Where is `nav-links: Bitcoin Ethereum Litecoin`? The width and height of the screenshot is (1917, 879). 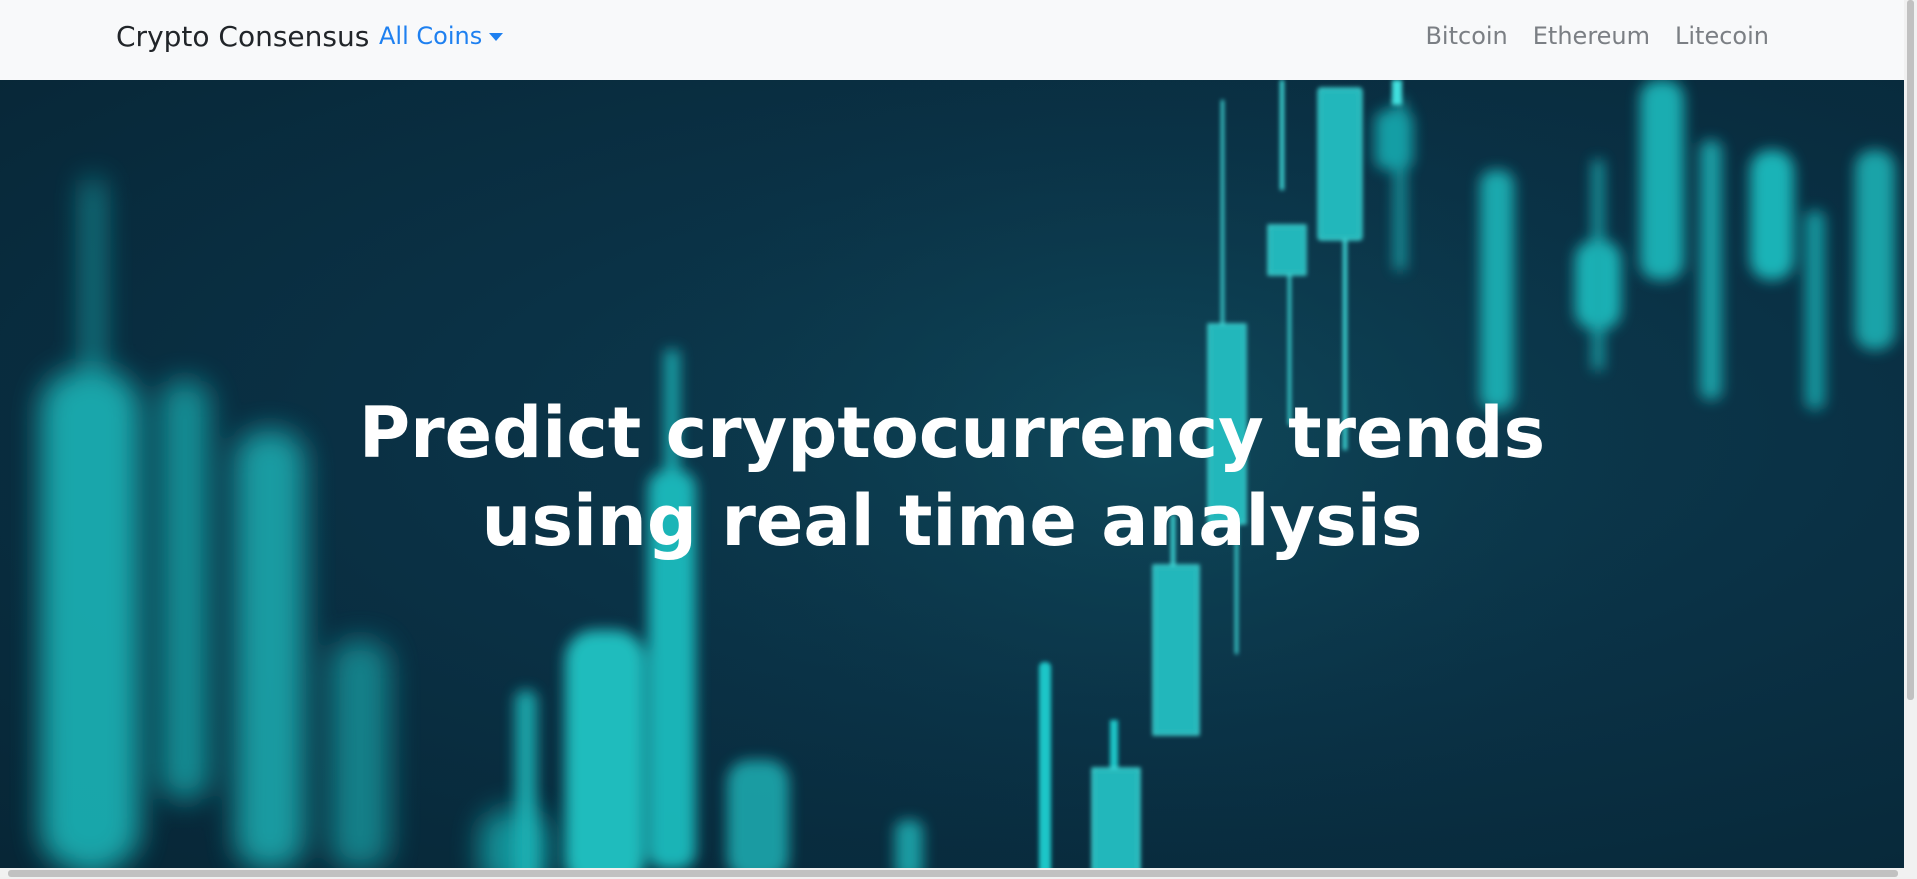
nav-links: Bitcoin Ethereum Litecoin is located at coordinates (1597, 36).